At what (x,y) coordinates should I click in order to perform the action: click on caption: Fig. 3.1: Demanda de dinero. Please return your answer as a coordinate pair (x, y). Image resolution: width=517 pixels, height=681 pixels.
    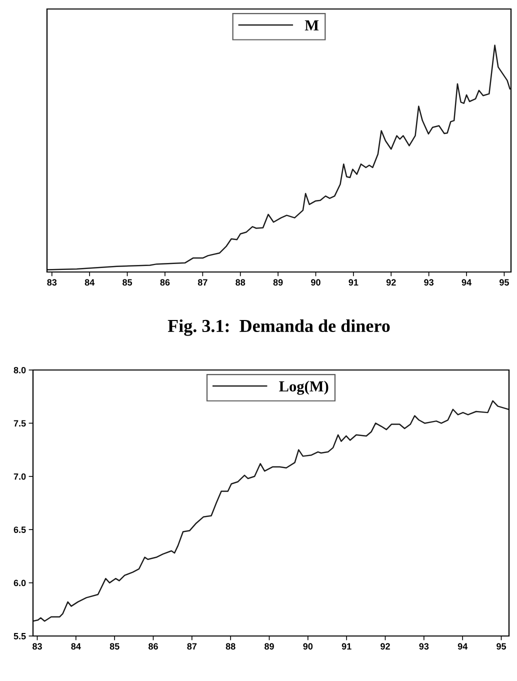
    Looking at the image, I should click on (279, 327).